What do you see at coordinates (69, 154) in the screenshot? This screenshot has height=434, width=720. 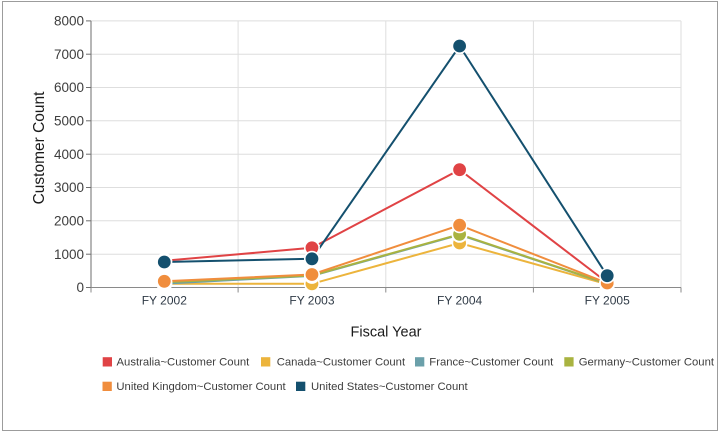 I see `svg-text: 4000` at bounding box center [69, 154].